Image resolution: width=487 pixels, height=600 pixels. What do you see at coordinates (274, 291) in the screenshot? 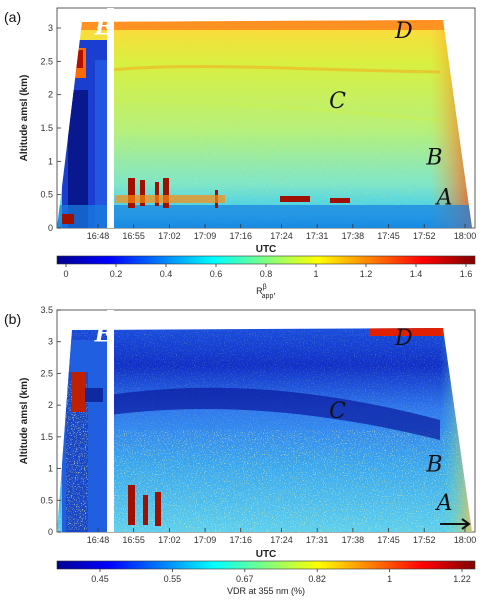
I see `panel-a-colorbar-label-suffix: ,` at bounding box center [274, 291].